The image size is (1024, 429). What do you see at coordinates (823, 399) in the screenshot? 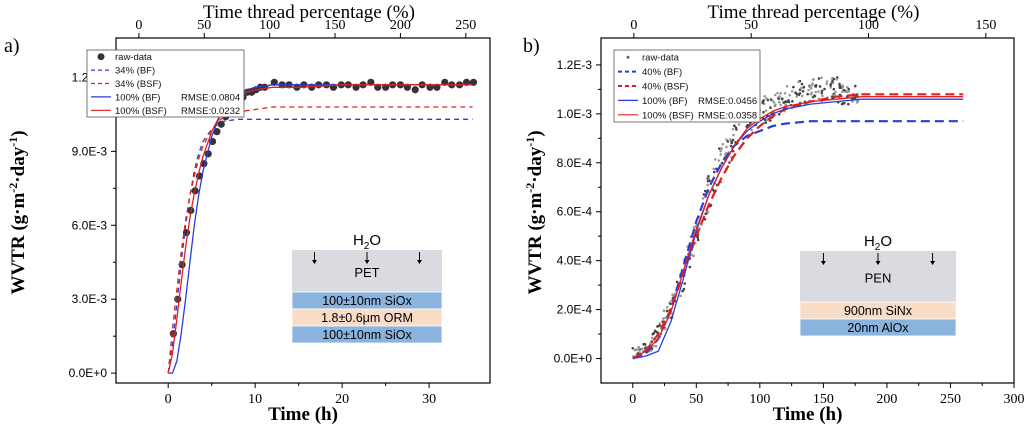
I see `x-tick-label: 150` at bounding box center [823, 399].